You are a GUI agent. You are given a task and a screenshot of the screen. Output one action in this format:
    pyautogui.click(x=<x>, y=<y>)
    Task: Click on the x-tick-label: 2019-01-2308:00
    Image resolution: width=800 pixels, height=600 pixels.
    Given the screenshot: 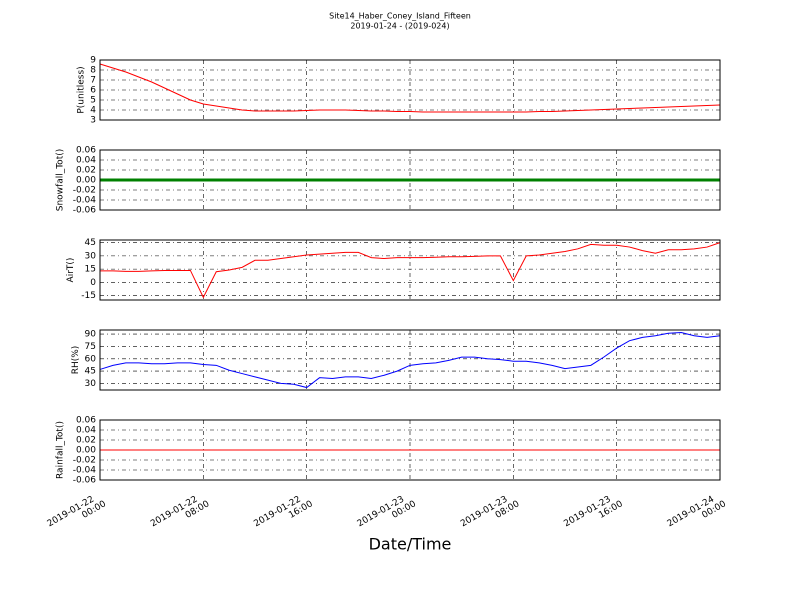 What is the action you would take?
    pyautogui.click(x=490, y=514)
    